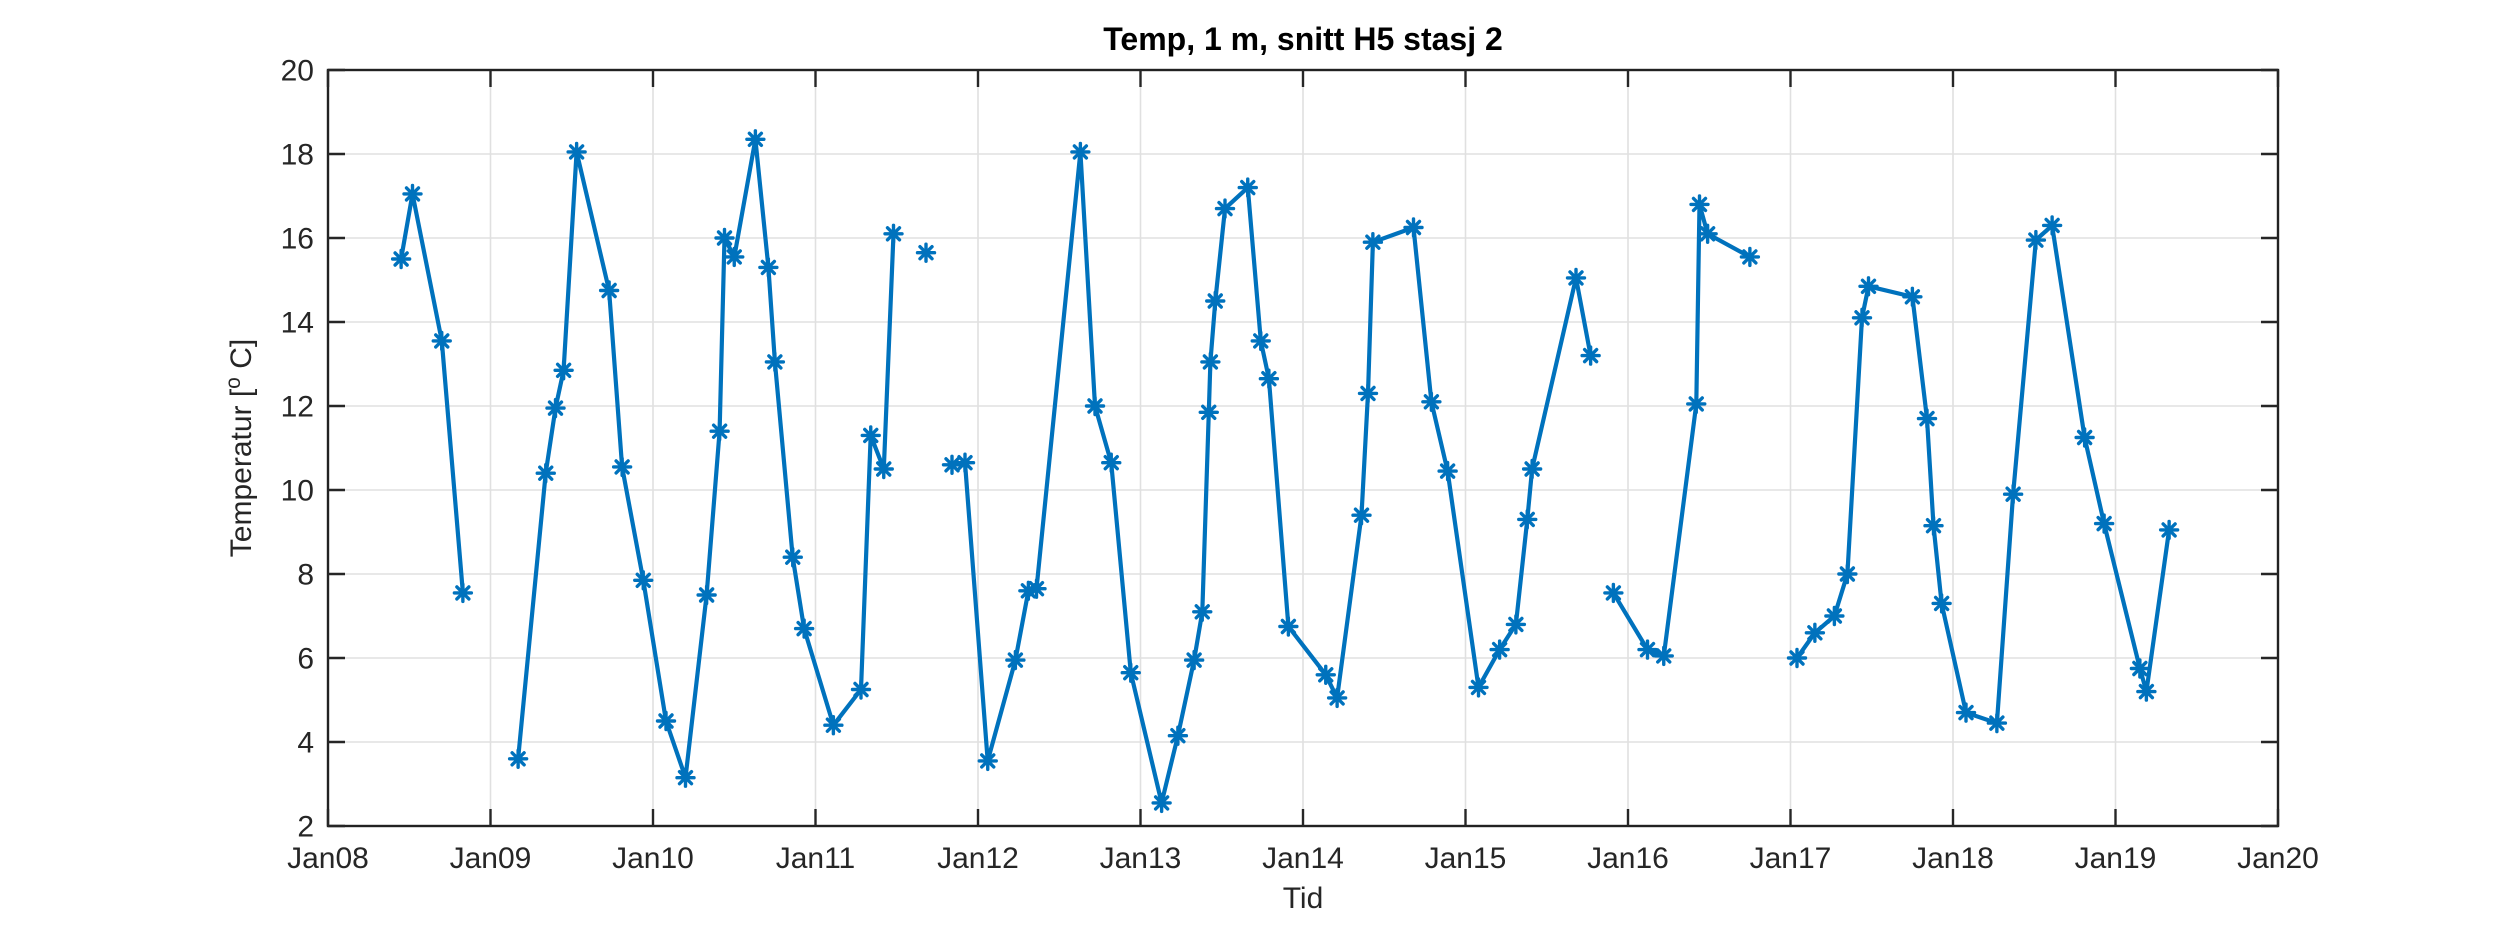 Image resolution: width=2520 pixels, height=928 pixels. What do you see at coordinates (1466, 858) in the screenshot?
I see `x-tick-label: Jan15` at bounding box center [1466, 858].